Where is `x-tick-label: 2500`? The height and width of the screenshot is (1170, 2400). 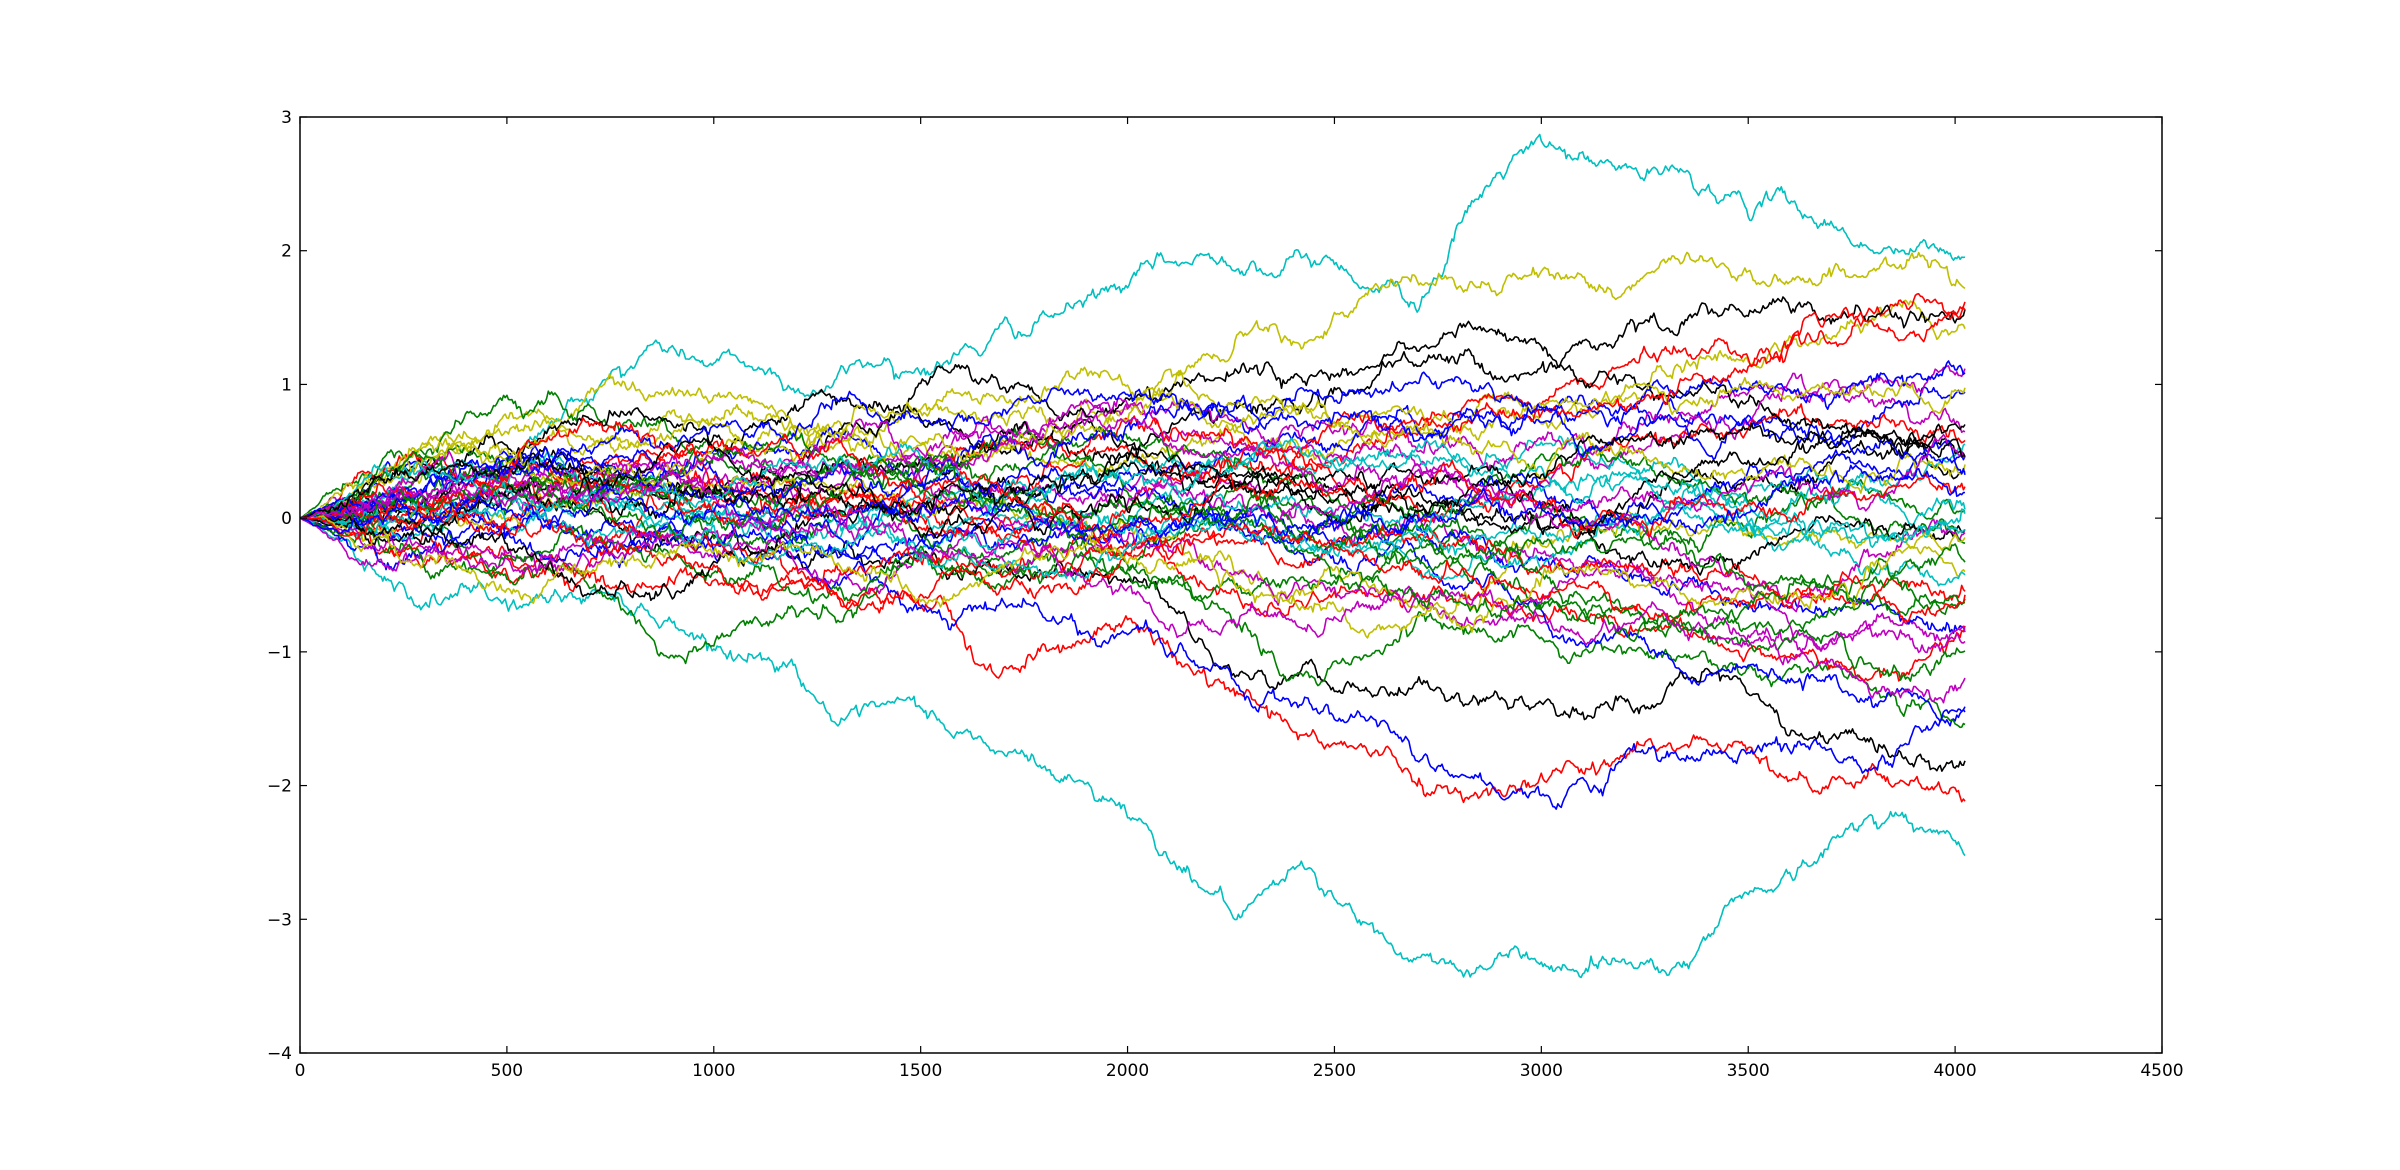 x-tick-label: 2500 is located at coordinates (1334, 1071).